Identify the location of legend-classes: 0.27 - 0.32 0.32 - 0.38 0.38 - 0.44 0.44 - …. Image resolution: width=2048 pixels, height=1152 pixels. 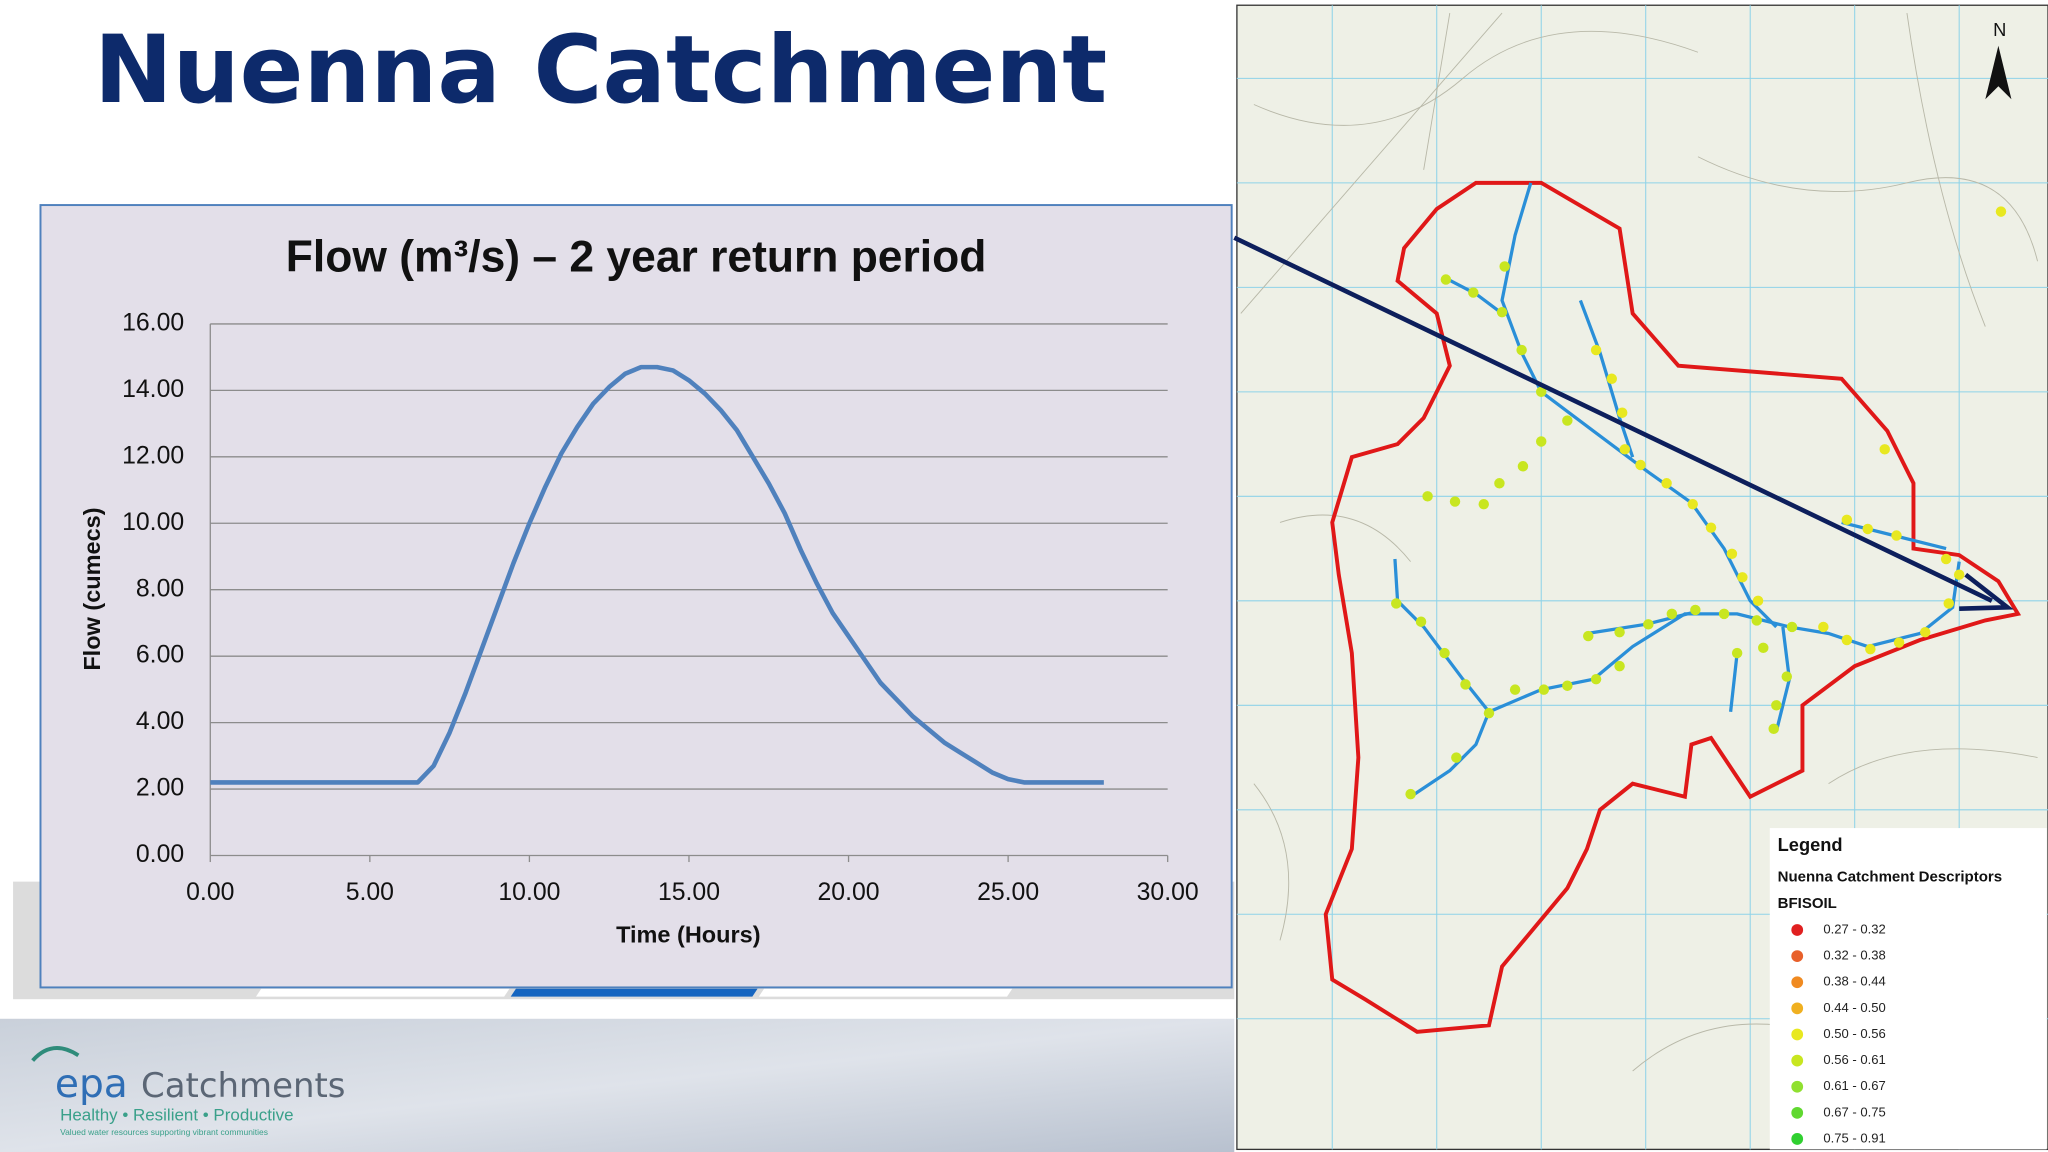
(1838, 1033).